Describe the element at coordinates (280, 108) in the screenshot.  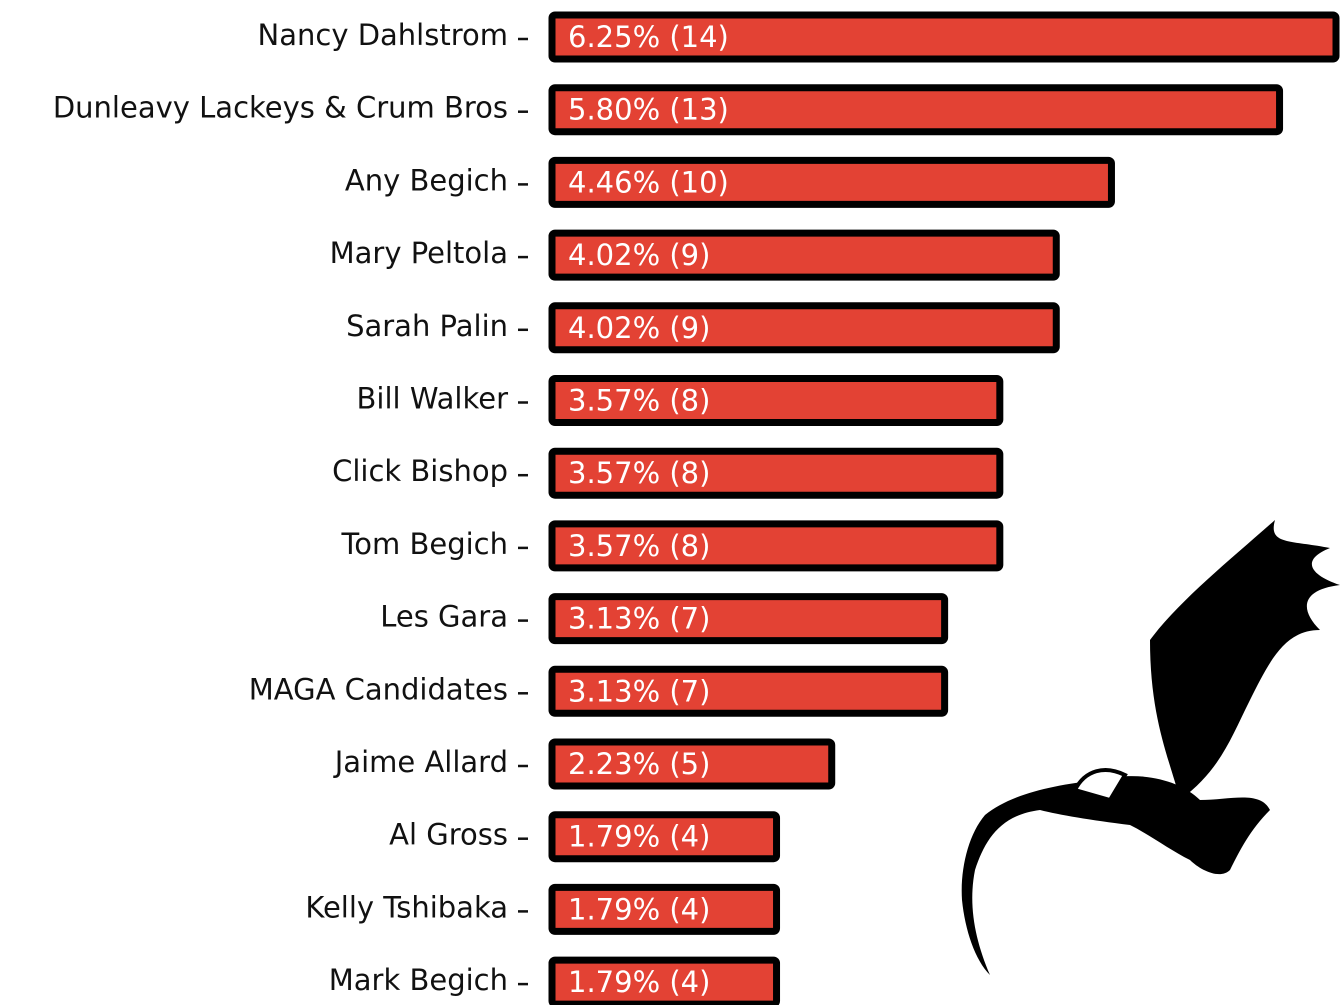
I see `y-tick-label: Dunleavy Lackeys & Crum Bros` at that location.